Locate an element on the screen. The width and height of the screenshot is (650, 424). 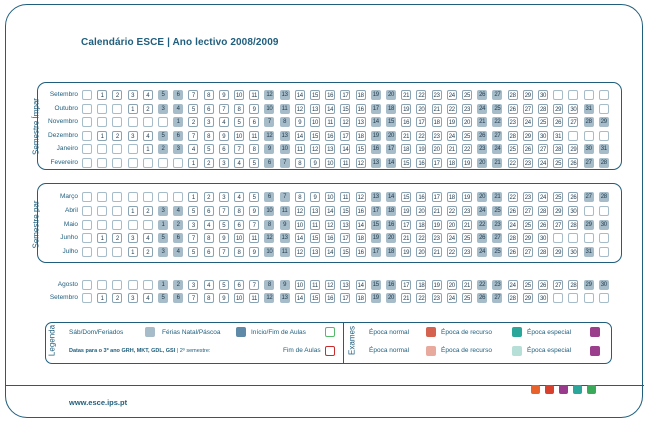
day-cell: 13 is located at coordinates (315, 108).